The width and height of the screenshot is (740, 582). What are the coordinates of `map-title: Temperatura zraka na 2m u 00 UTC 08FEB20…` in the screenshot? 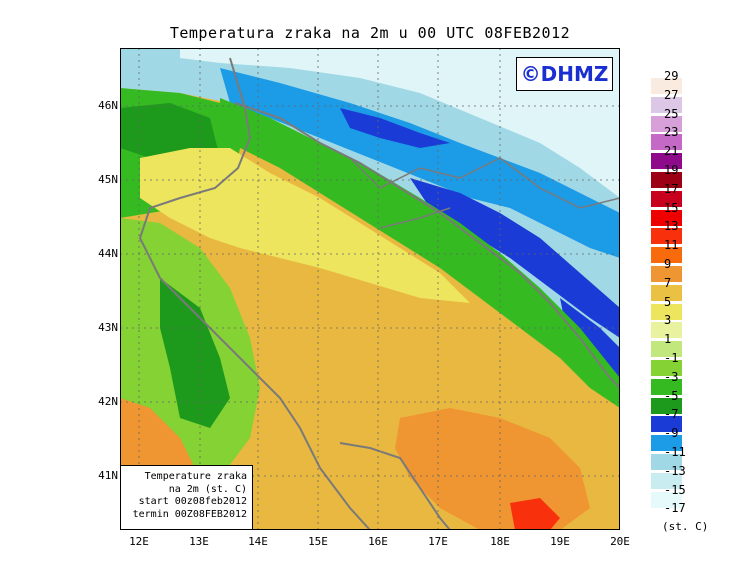 It's located at (370, 33).